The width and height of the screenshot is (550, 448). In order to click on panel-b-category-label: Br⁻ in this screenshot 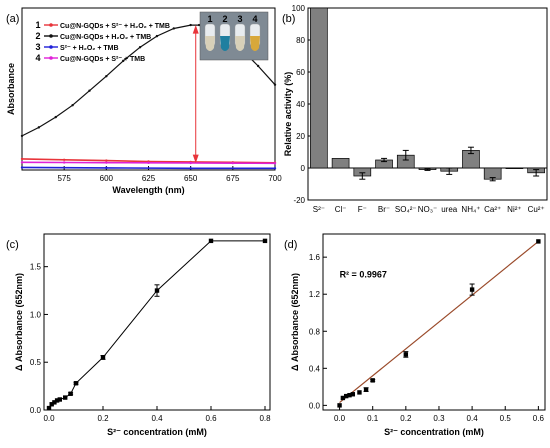, I will do `click(384, 209)`.